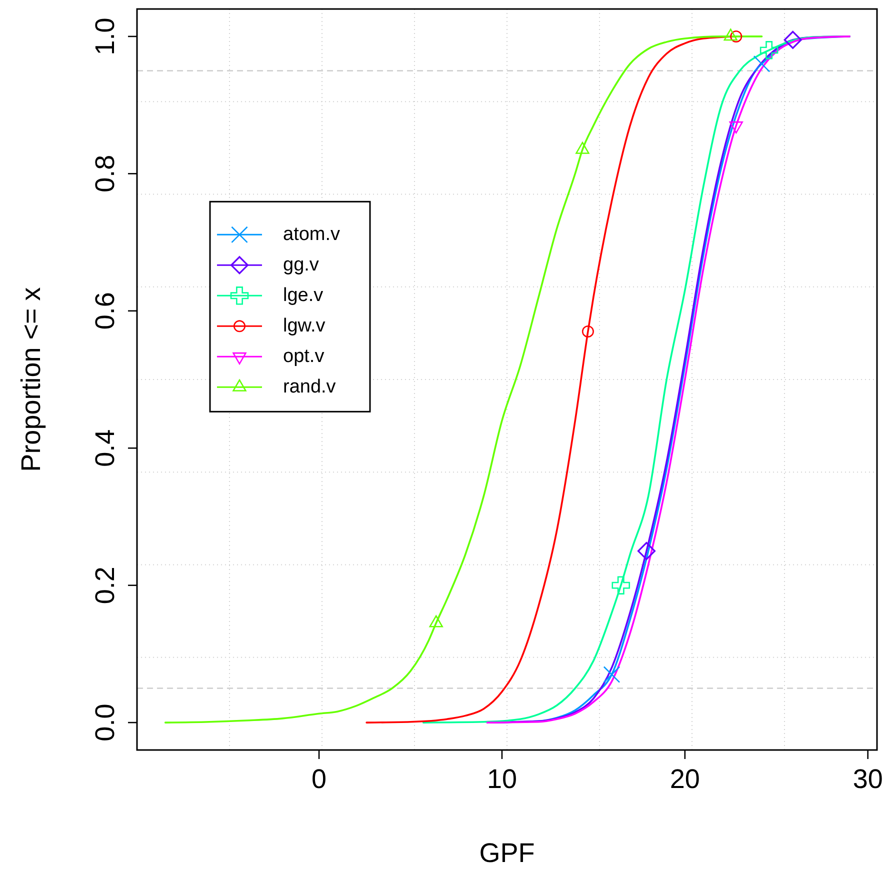  Describe the element at coordinates (105, 311) in the screenshot. I see `y-tick-label: 0.6` at that location.